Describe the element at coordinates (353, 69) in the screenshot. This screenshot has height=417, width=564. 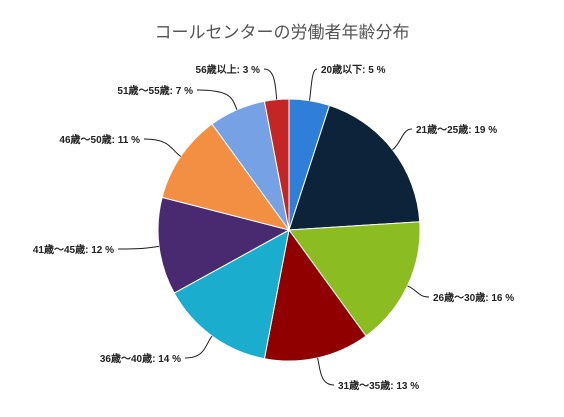
I see `slice-data-label: 20歳以下: 5 %` at that location.